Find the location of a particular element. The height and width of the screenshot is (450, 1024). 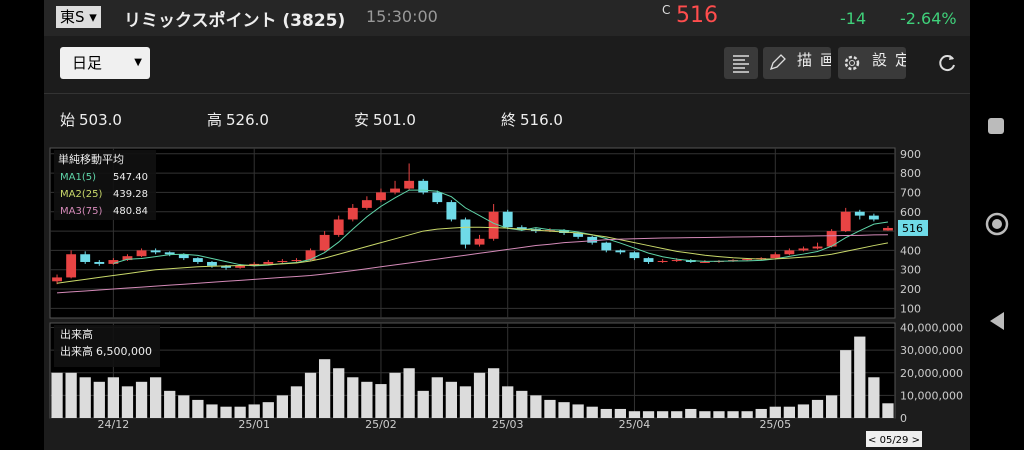

ohlc-value: 503.0 is located at coordinates (100, 120).